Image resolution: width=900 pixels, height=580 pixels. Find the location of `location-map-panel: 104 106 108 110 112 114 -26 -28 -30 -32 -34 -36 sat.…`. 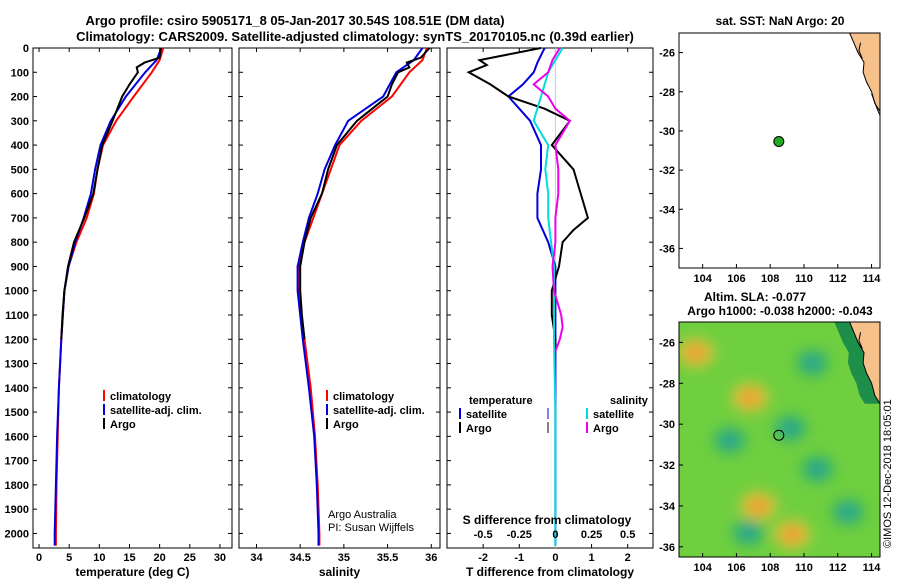

location-map-panel: 104 106 108 110 112 114 -26 -28 -30 -32 -34 -36 sat.… is located at coordinates (770, 149).